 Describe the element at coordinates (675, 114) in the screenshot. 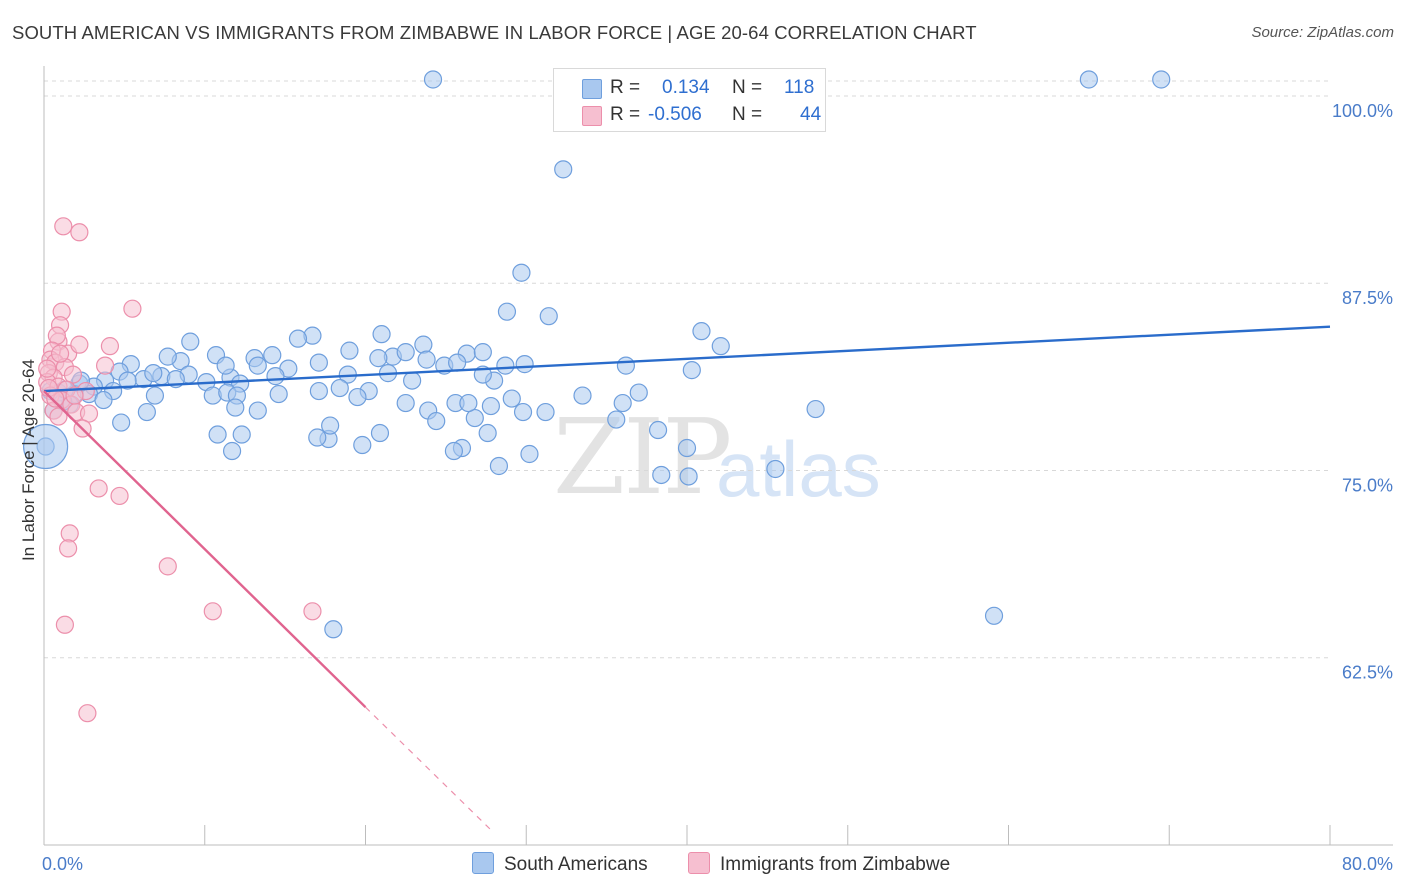

I see `legend-r-value-zimbabwe: -0.506` at that location.